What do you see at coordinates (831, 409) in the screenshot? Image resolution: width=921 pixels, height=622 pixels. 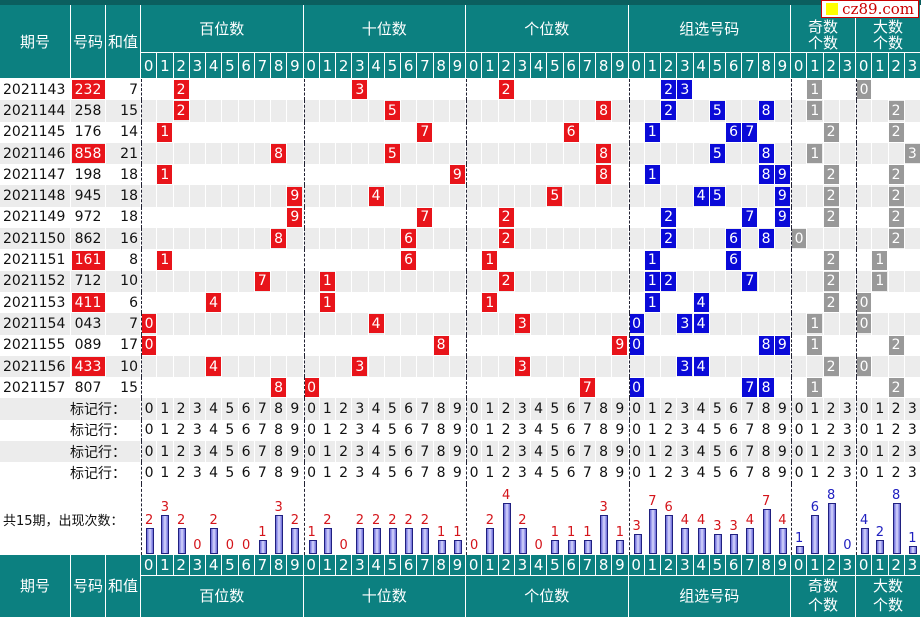 I see `marker-cell-odd: 2` at bounding box center [831, 409].